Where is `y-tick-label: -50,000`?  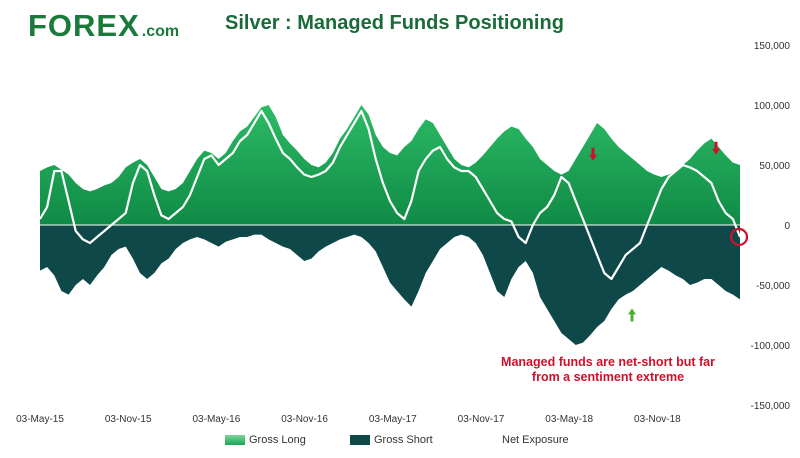
y-tick-label: -50,000 is located at coordinates (773, 286).